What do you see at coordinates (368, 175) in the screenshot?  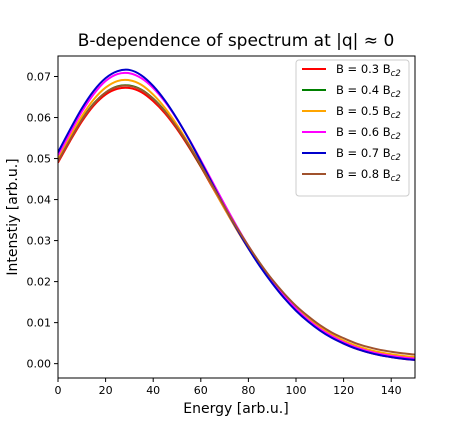 I see `legend-label-5: B = 0.8 Bc2` at bounding box center [368, 175].